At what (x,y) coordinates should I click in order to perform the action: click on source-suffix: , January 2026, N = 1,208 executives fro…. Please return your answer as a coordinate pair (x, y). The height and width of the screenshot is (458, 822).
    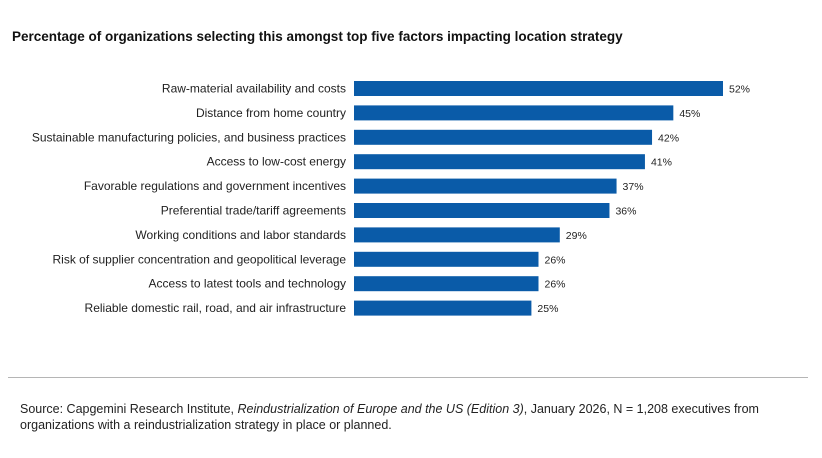
    Looking at the image, I should click on (389, 417).